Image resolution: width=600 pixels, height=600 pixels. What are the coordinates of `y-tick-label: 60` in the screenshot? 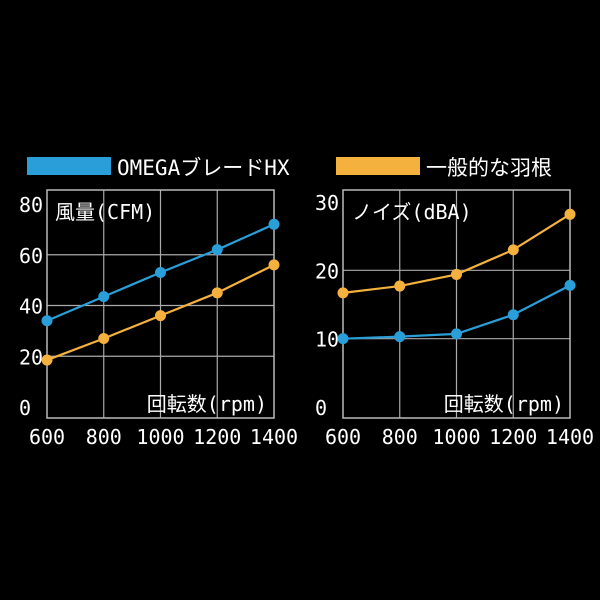 It's located at (31, 256).